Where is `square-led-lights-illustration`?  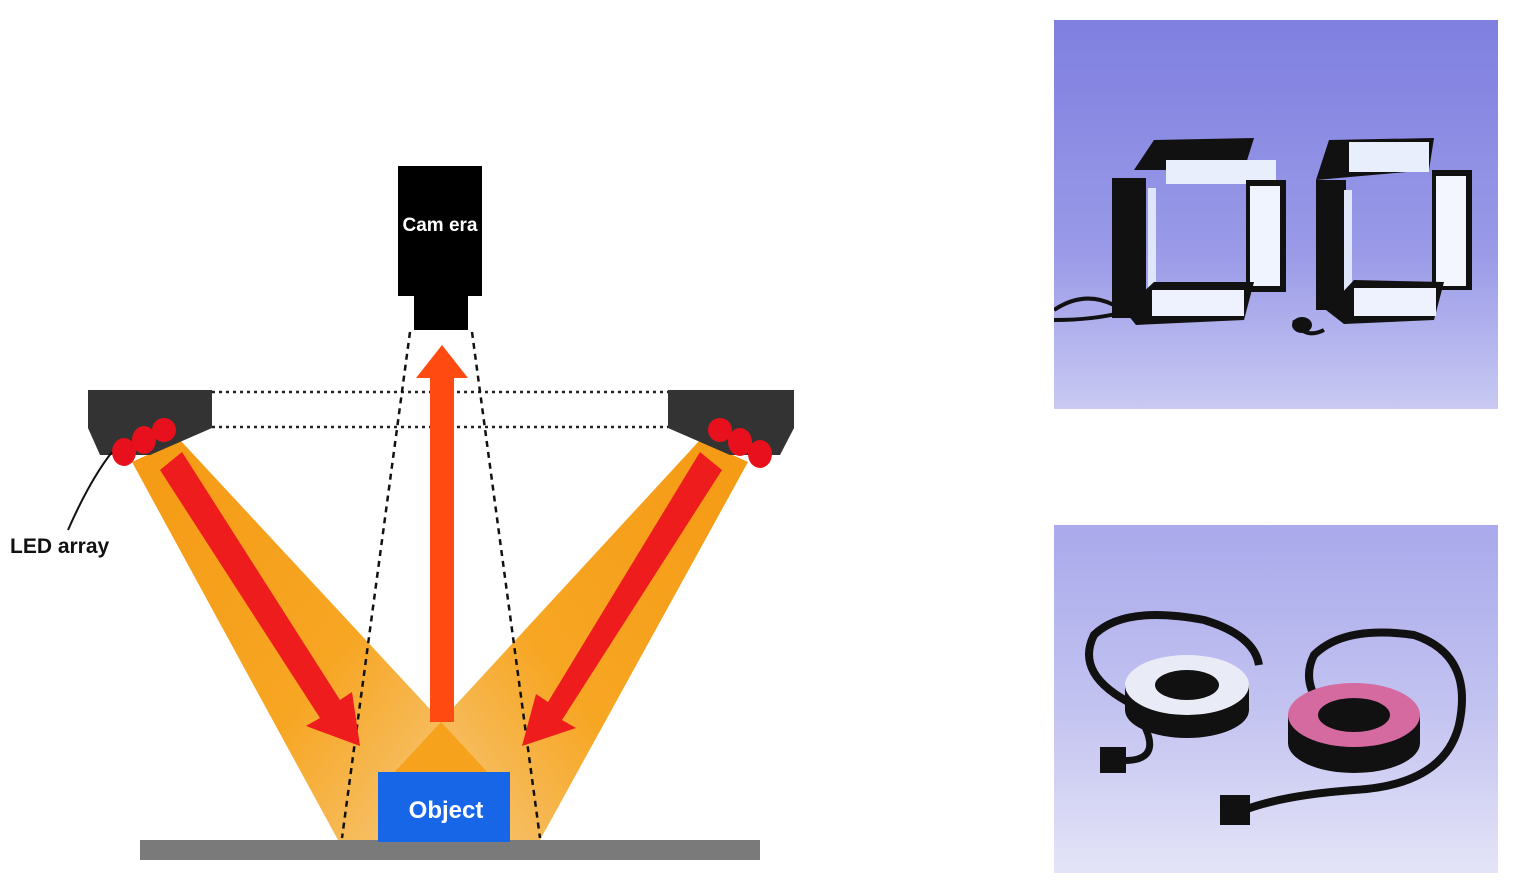 square-led-lights-illustration is located at coordinates (1276, 214).